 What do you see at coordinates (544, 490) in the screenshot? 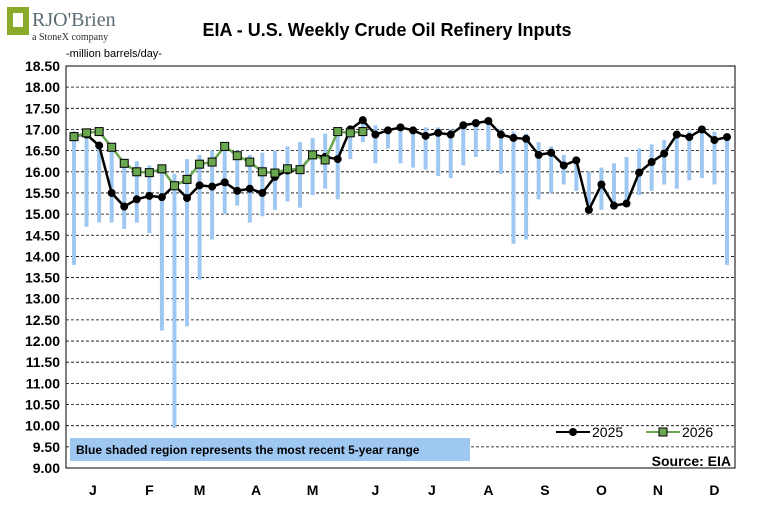
I see `x-tick-label: S` at bounding box center [544, 490].